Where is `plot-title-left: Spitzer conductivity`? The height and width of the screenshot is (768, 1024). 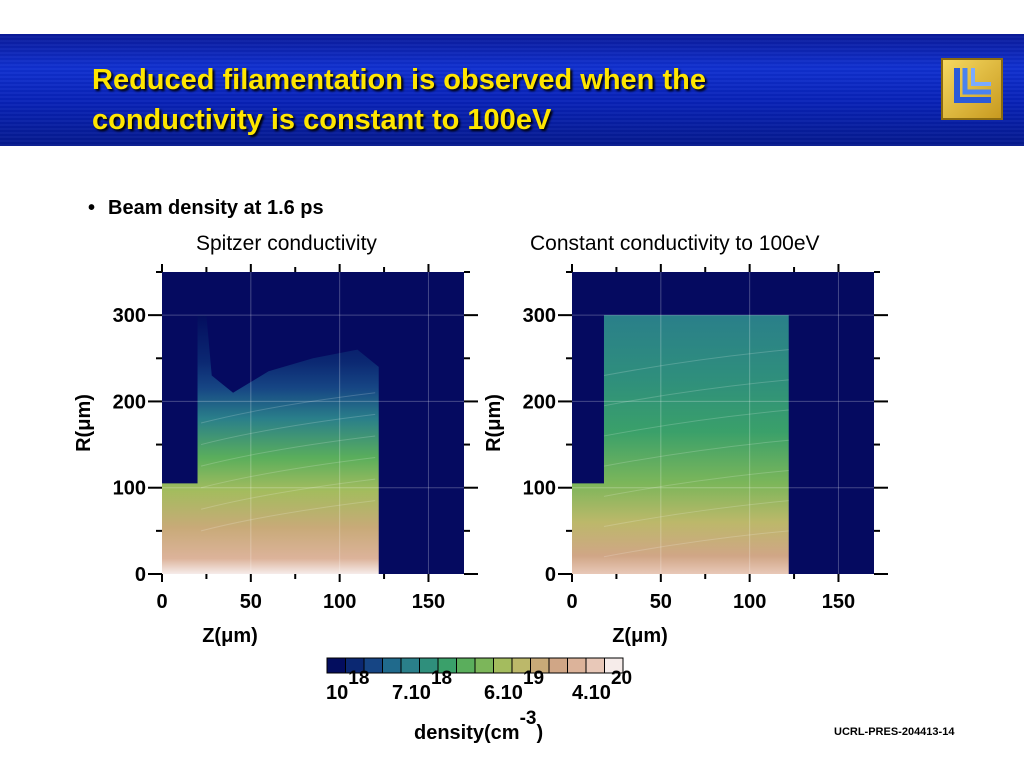
plot-title-left: Spitzer conductivity is located at coordinates (286, 243).